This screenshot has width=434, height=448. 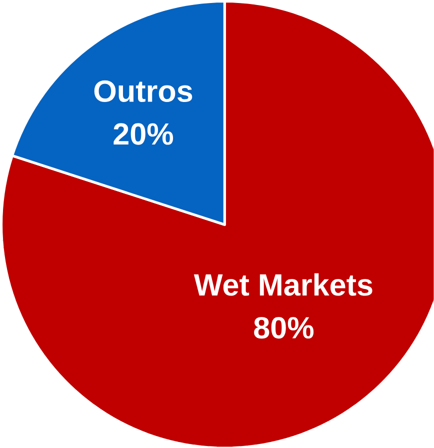 What do you see at coordinates (144, 134) in the screenshot?
I see `data-label: 20%` at bounding box center [144, 134].